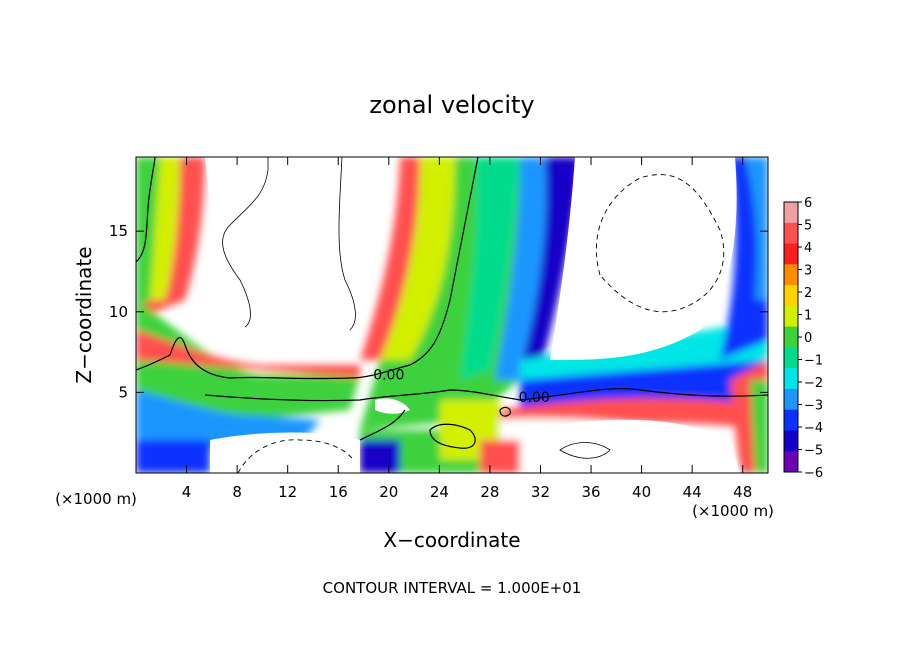 This screenshot has height=654, width=904. Describe the element at coordinates (733, 511) in the screenshot. I see `x-unit-right: (×1000 m)` at that location.